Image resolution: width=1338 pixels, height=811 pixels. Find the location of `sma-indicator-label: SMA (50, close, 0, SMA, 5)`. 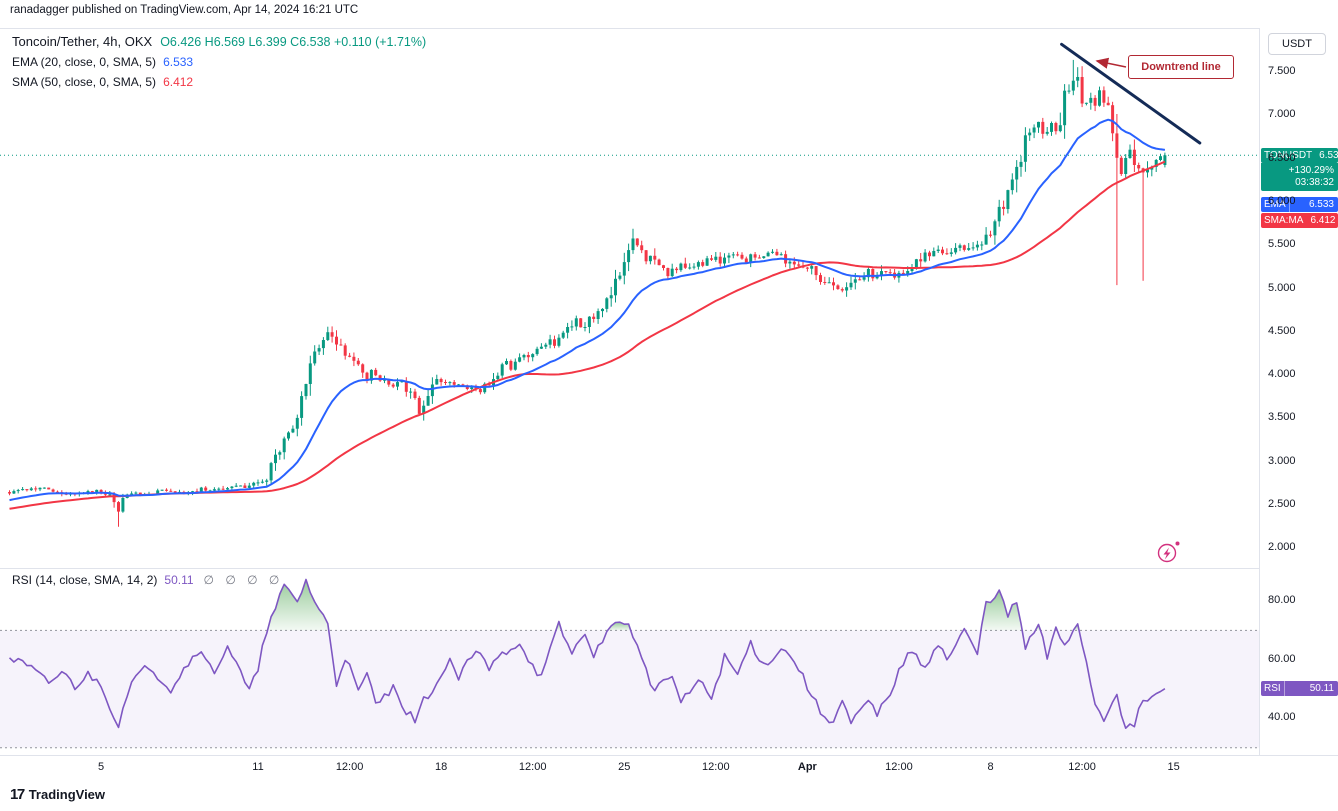

sma-indicator-label: SMA (50, close, 0, SMA, 5) is located at coordinates (84, 82).